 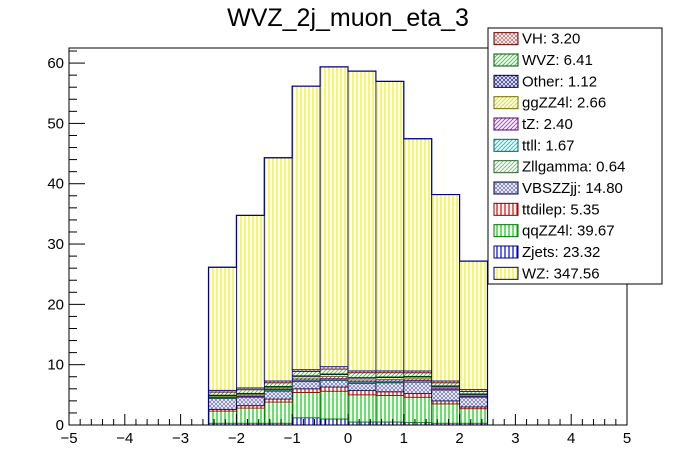 What do you see at coordinates (404, 438) in the screenshot?
I see `x-tick-label: 1` at bounding box center [404, 438].